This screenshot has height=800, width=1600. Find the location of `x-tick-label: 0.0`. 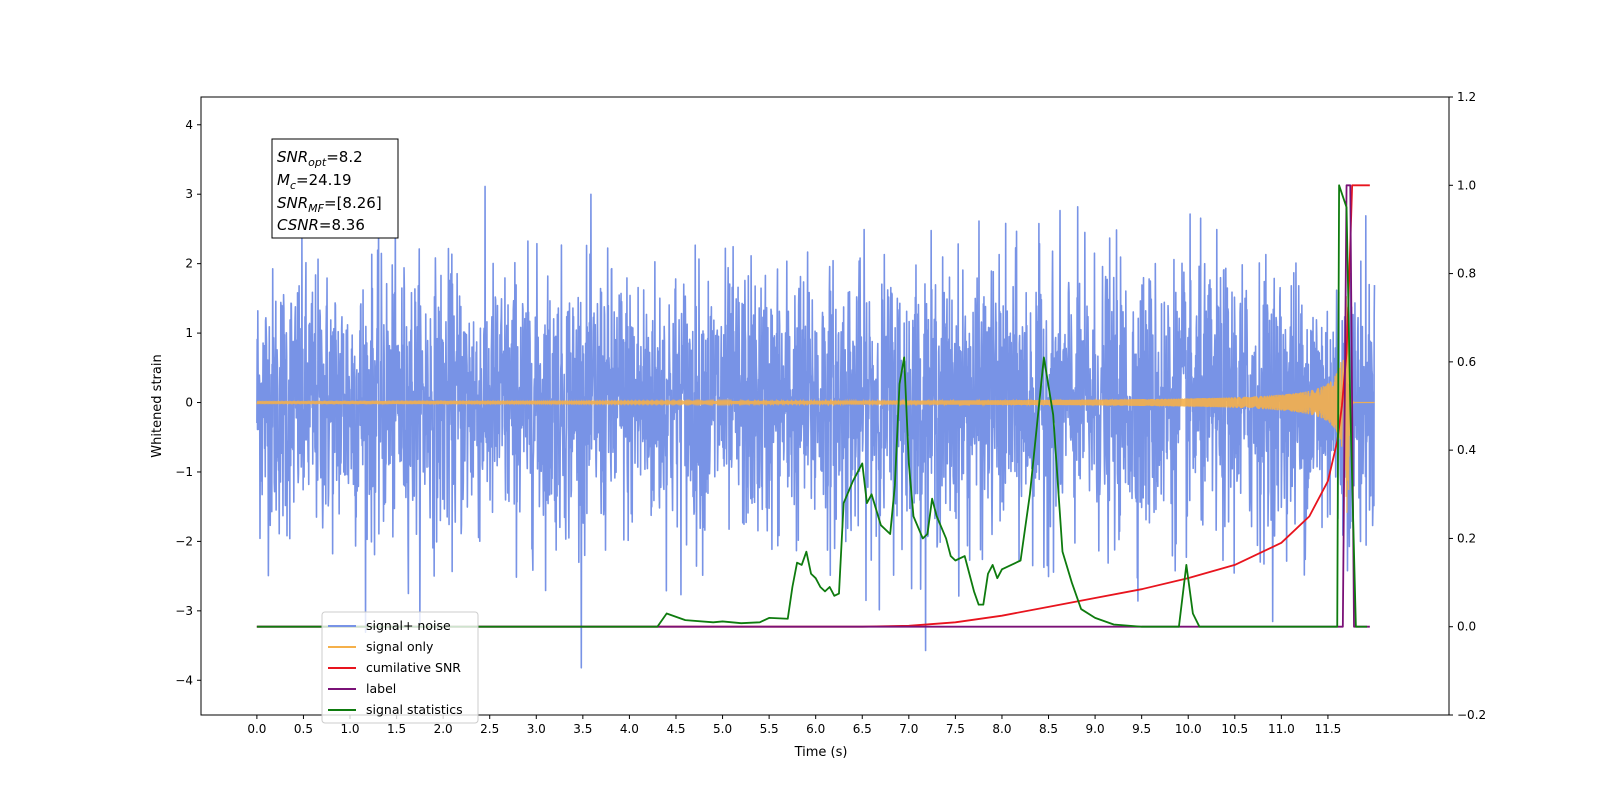

x-tick-label: 0.0 is located at coordinates (256, 729).